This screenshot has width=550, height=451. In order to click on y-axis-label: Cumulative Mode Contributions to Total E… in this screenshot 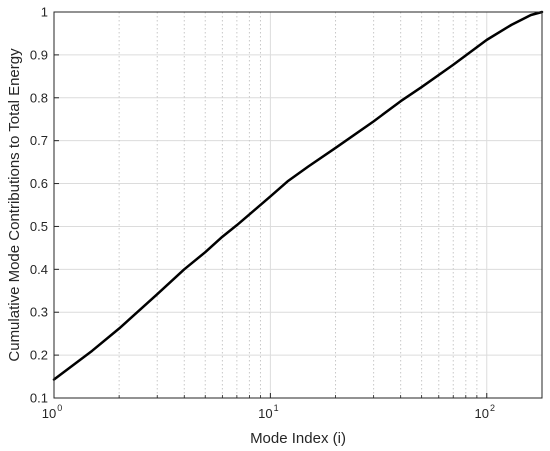, I will do `click(14, 205)`.